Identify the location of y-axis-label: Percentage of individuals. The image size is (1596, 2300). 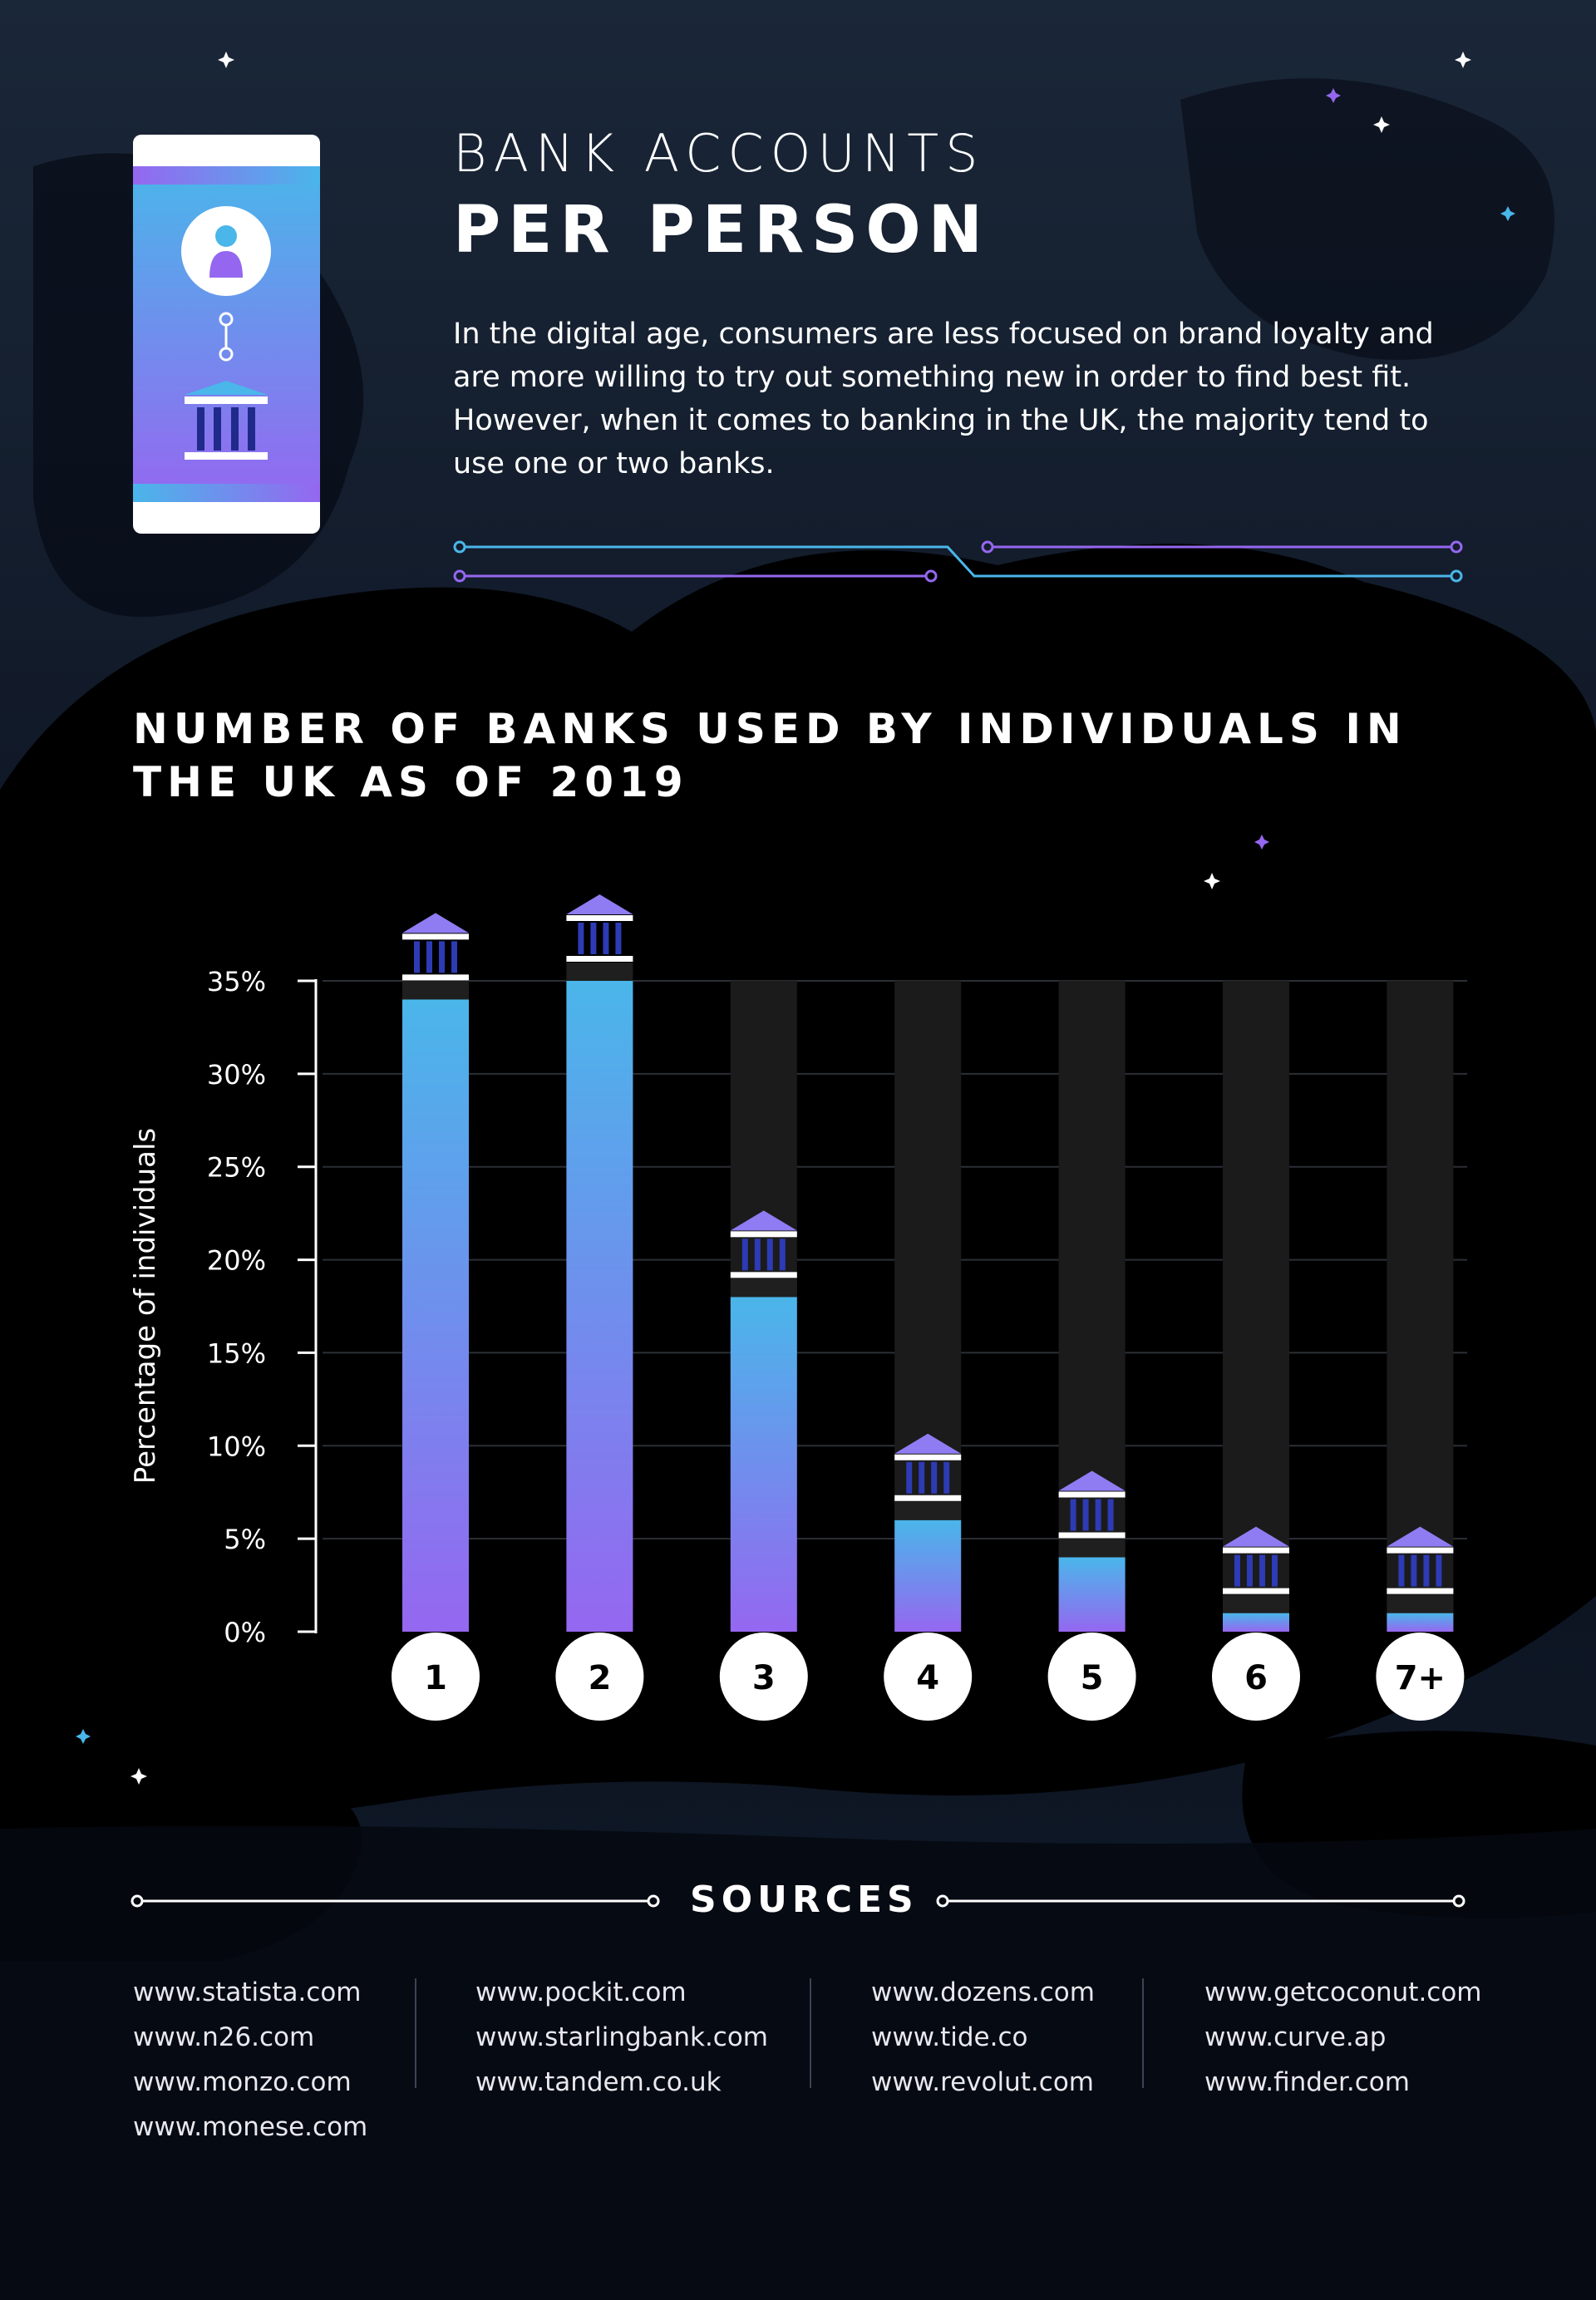
(145, 1306).